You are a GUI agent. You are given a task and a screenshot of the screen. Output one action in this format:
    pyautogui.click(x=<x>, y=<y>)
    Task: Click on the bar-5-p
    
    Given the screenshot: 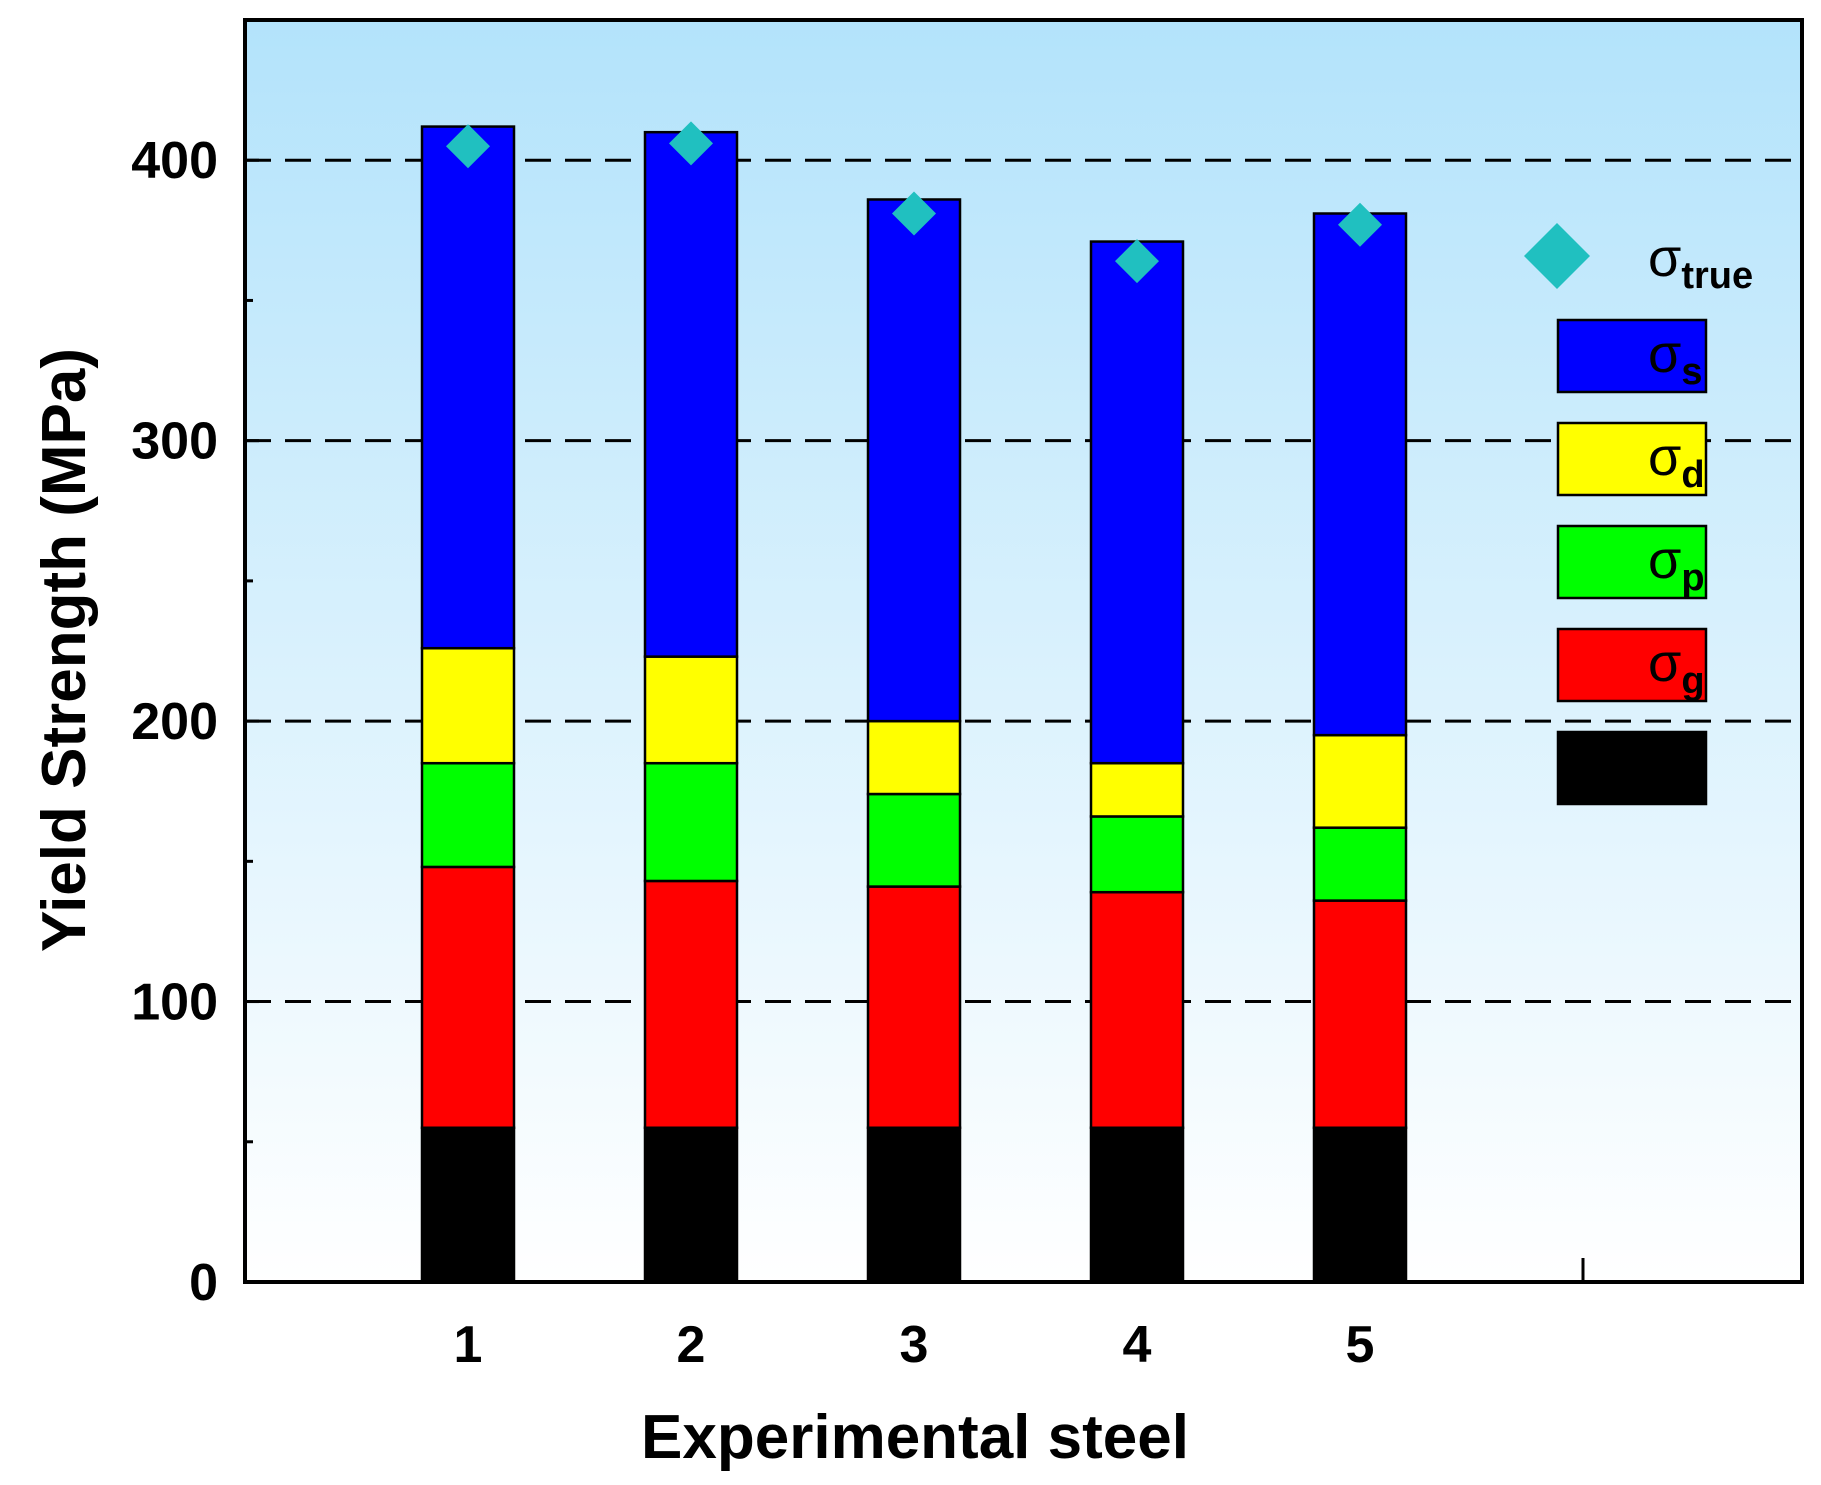 What is the action you would take?
    pyautogui.click(x=1360, y=864)
    